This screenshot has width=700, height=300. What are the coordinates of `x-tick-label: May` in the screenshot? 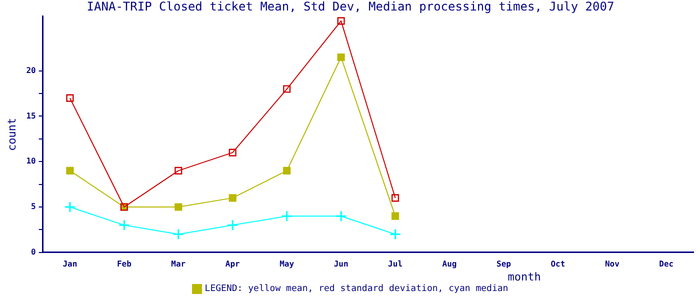 It's located at (287, 263).